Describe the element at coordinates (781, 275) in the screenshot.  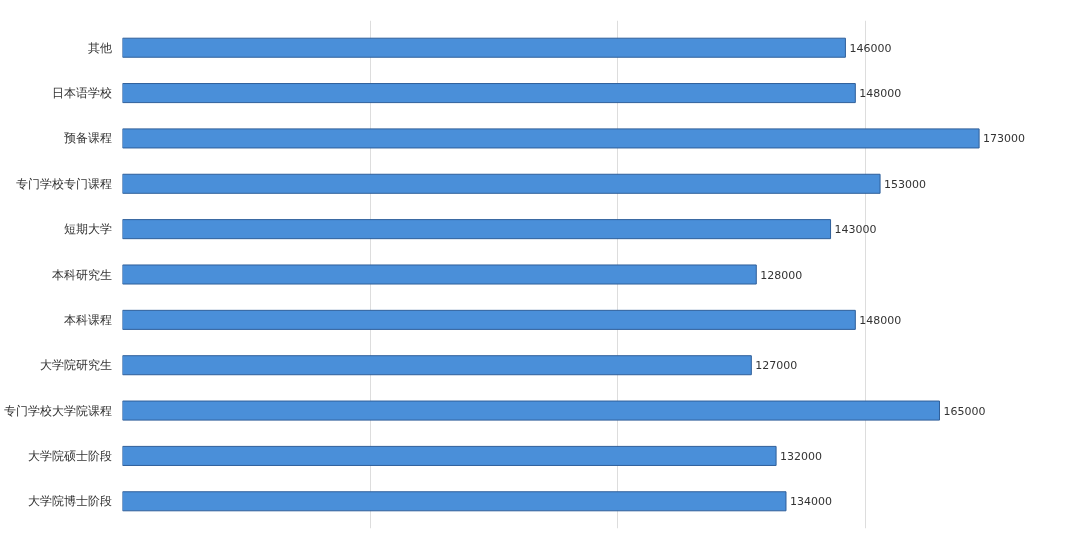
I see `data-label: 128000` at that location.